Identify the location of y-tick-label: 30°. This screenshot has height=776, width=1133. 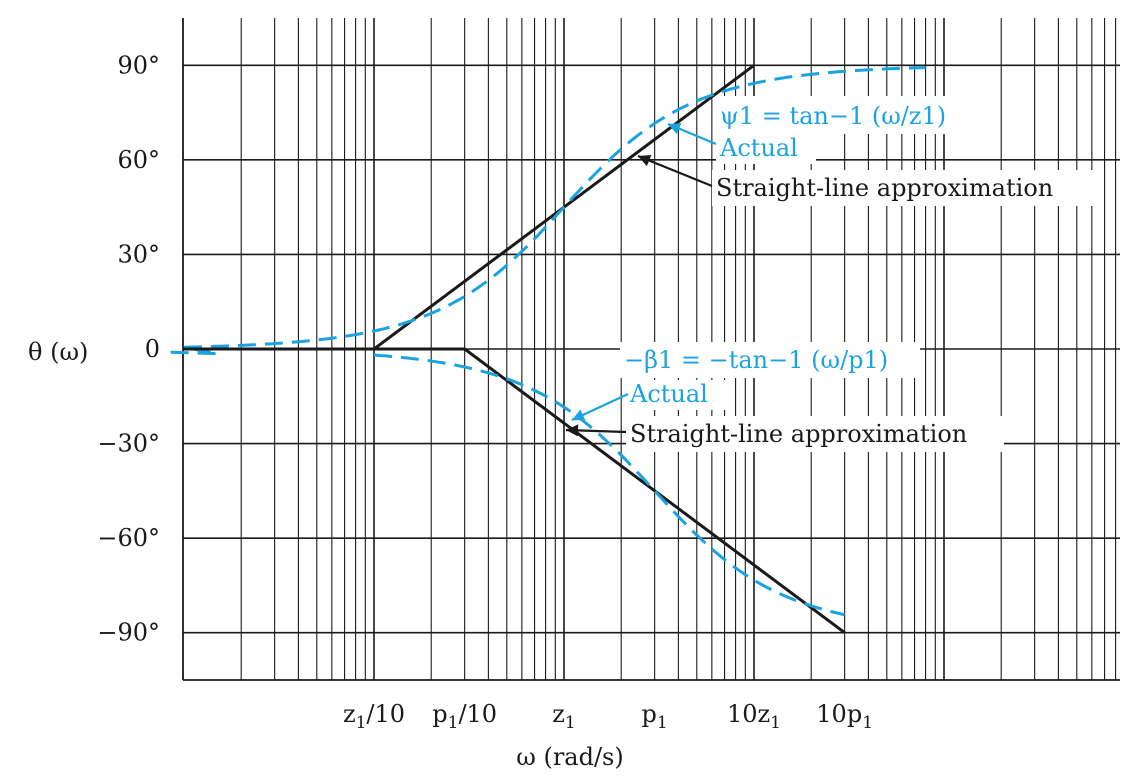
(138, 254).